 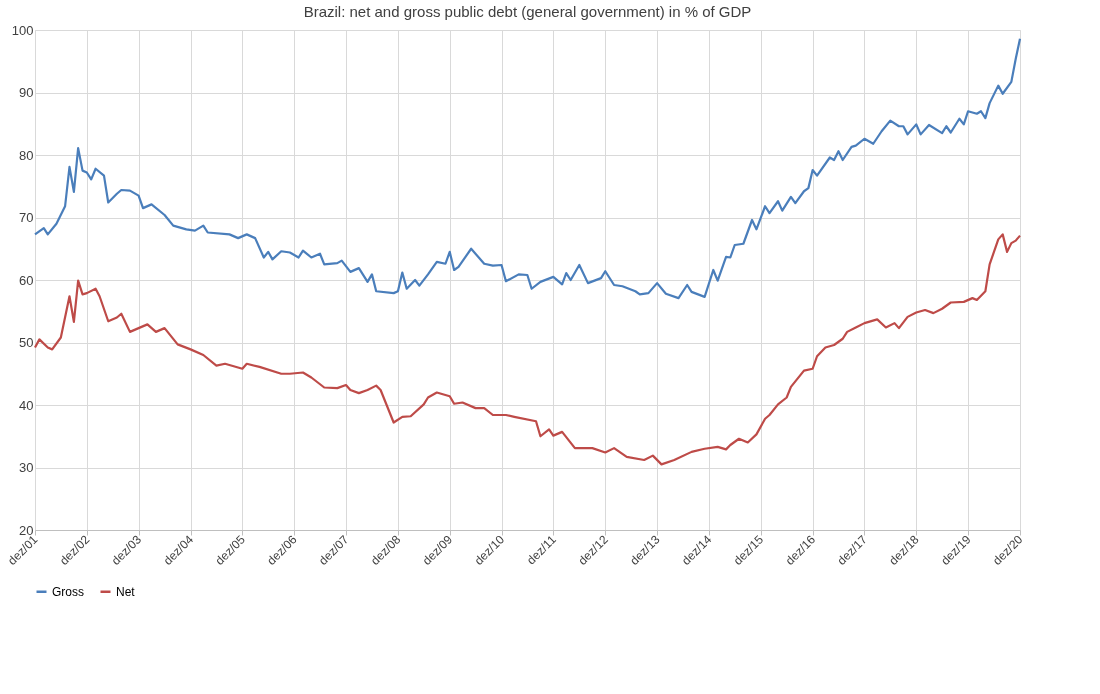 What do you see at coordinates (26, 405) in the screenshot?
I see `y-tick-label: 40` at bounding box center [26, 405].